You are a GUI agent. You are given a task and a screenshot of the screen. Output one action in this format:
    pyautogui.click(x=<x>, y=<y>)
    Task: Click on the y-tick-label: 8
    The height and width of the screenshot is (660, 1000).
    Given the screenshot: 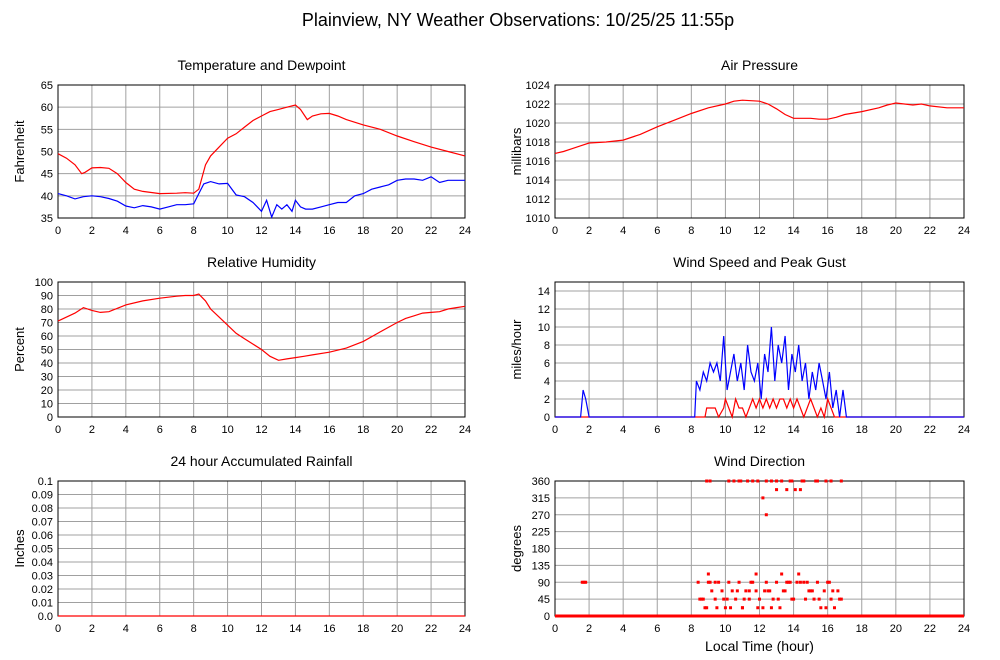 What is the action you would take?
    pyautogui.click(x=547, y=346)
    